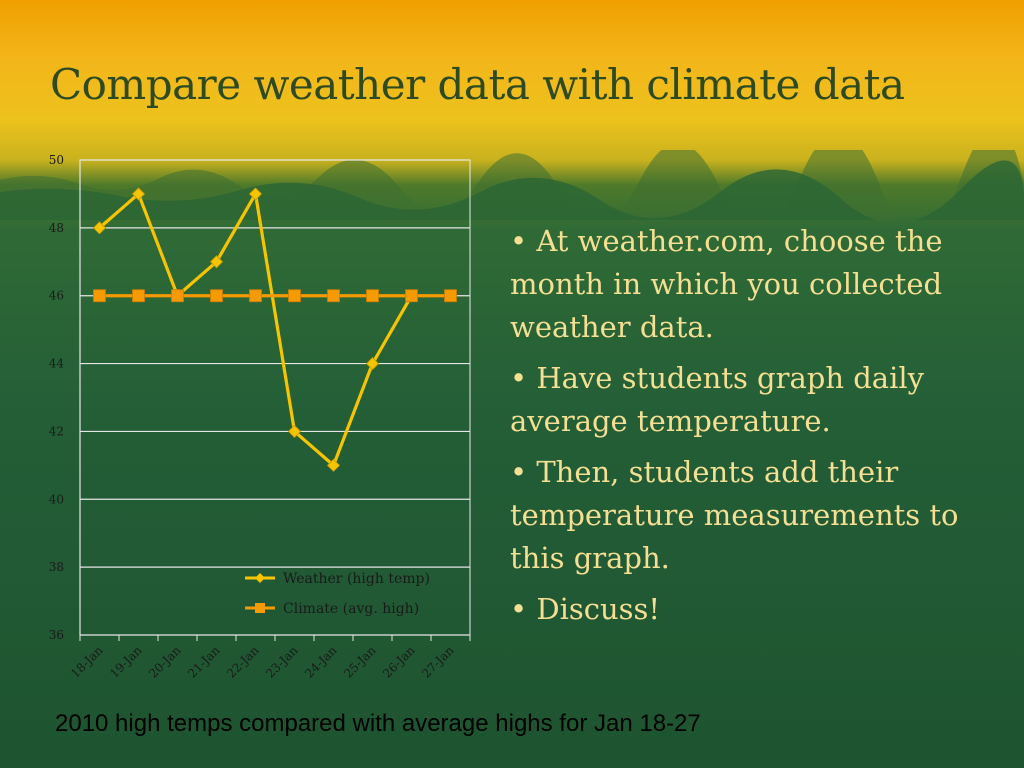  Describe the element at coordinates (56, 228) in the screenshot. I see `y-tick-label: 48` at that location.